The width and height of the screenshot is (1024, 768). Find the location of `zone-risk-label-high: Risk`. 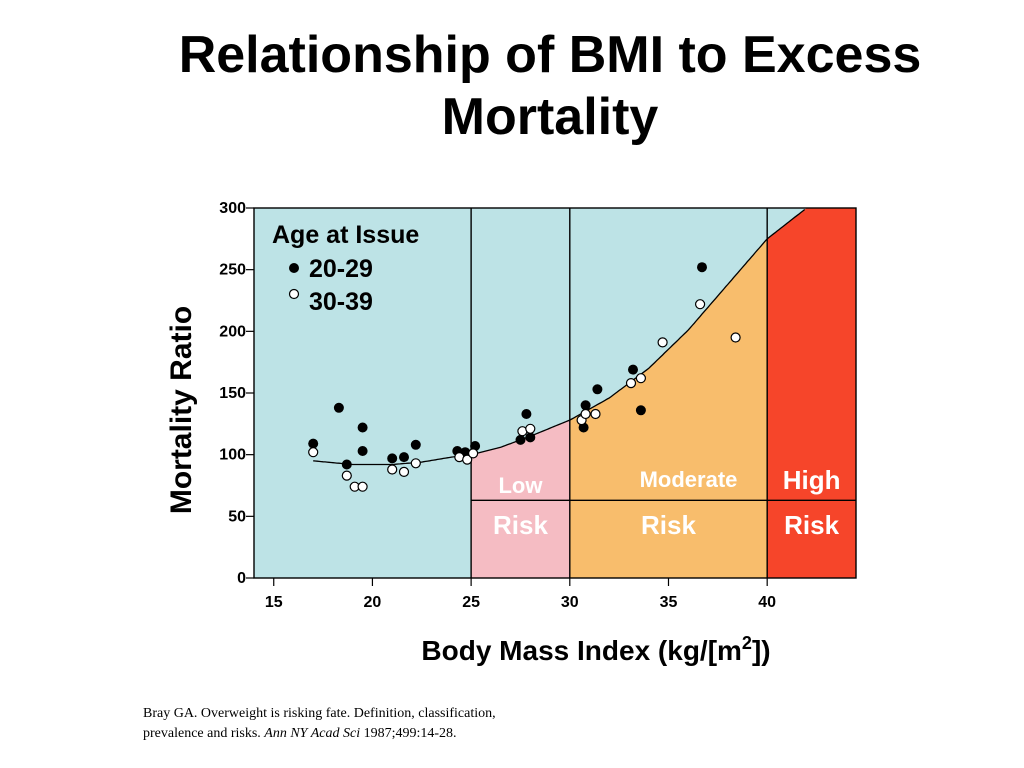

zone-risk-label-high: Risk is located at coordinates (811, 525).